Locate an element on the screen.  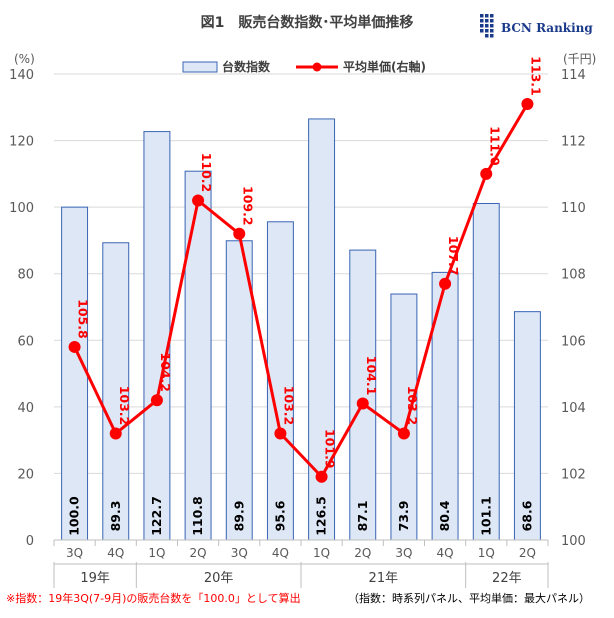
legend: 台数指数 平均単価(右軸) is located at coordinates (304, 66).